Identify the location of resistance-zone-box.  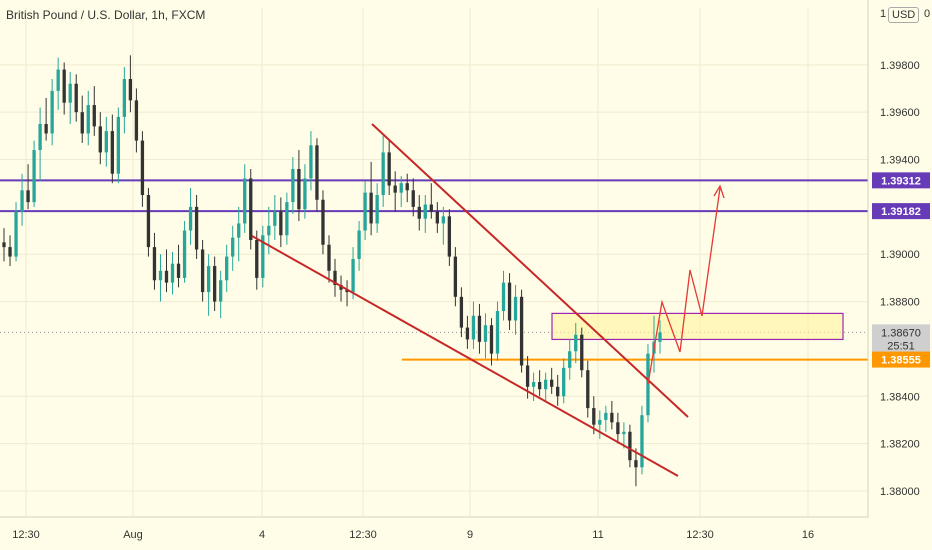
(697, 326).